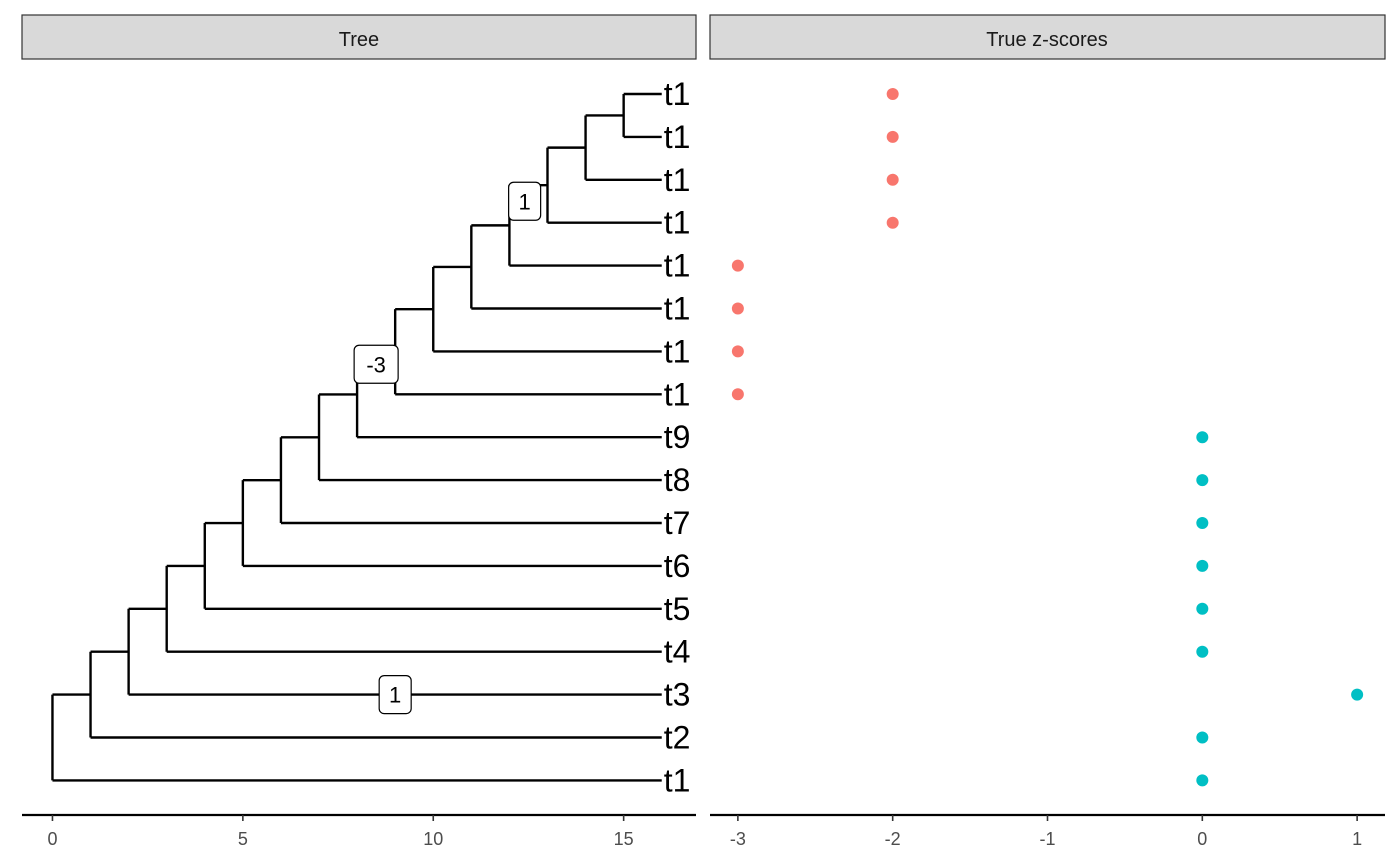 This screenshot has width=1400, height=865. What do you see at coordinates (677, 652) in the screenshot?
I see `tree-tip-label: t4` at bounding box center [677, 652].